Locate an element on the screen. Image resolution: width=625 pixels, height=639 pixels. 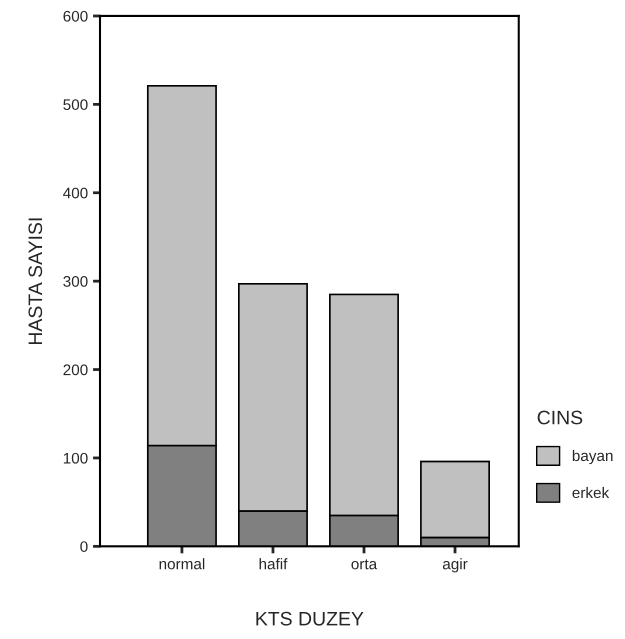
x-axis-title: KTS DUZEY is located at coordinates (310, 619).